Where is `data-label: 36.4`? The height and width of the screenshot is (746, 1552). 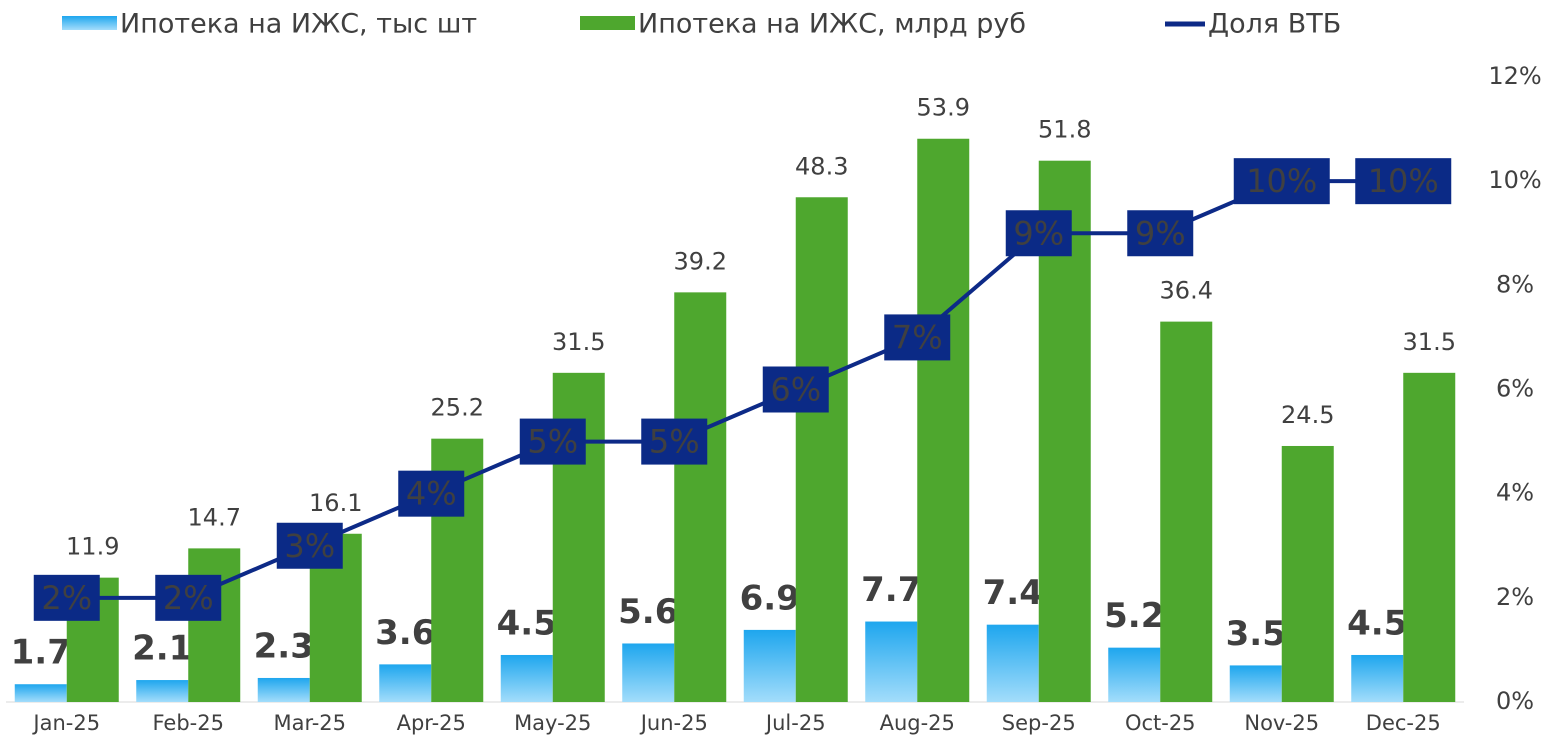
data-label: 36.4 is located at coordinates (1186, 291).